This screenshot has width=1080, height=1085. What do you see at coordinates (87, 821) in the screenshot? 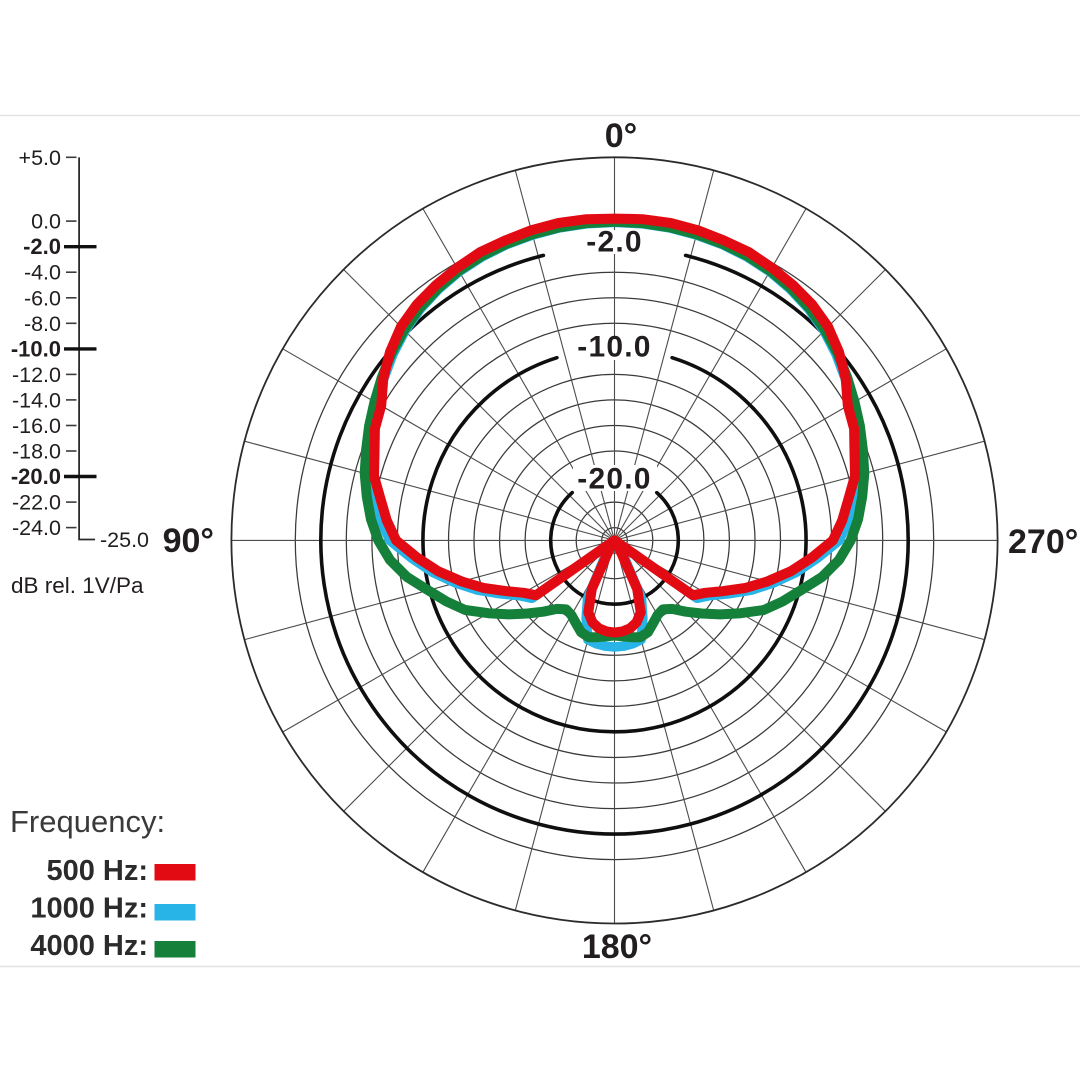
I see `svg-text: Frequency:` at bounding box center [87, 821].